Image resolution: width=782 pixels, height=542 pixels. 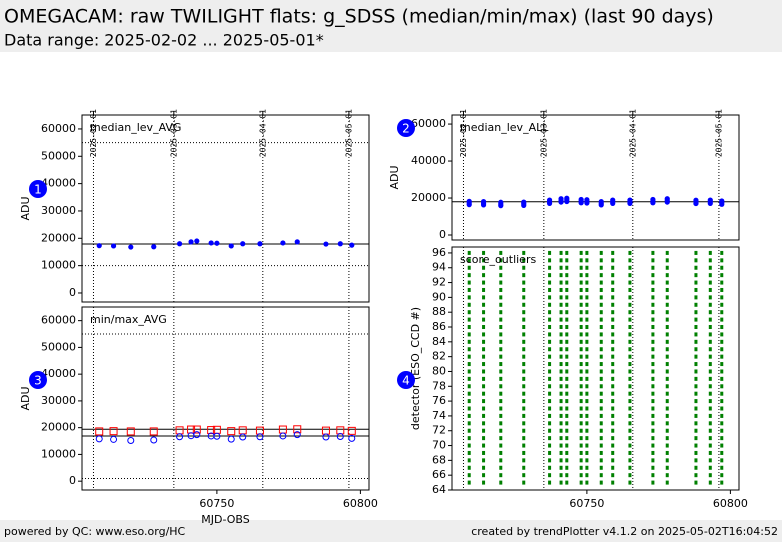 What do you see at coordinates (58, 400) in the screenshot?
I see `y-tick-label: 30000` at bounding box center [58, 400].